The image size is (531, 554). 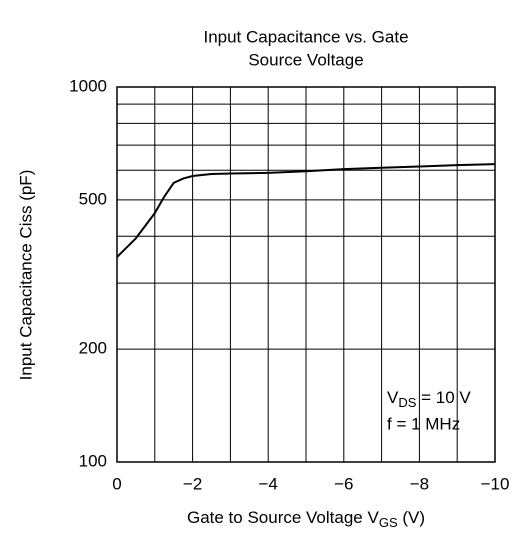 I want to click on x-axis-label: Gate to Source Voltage VGS (V), so click(x=306, y=519).